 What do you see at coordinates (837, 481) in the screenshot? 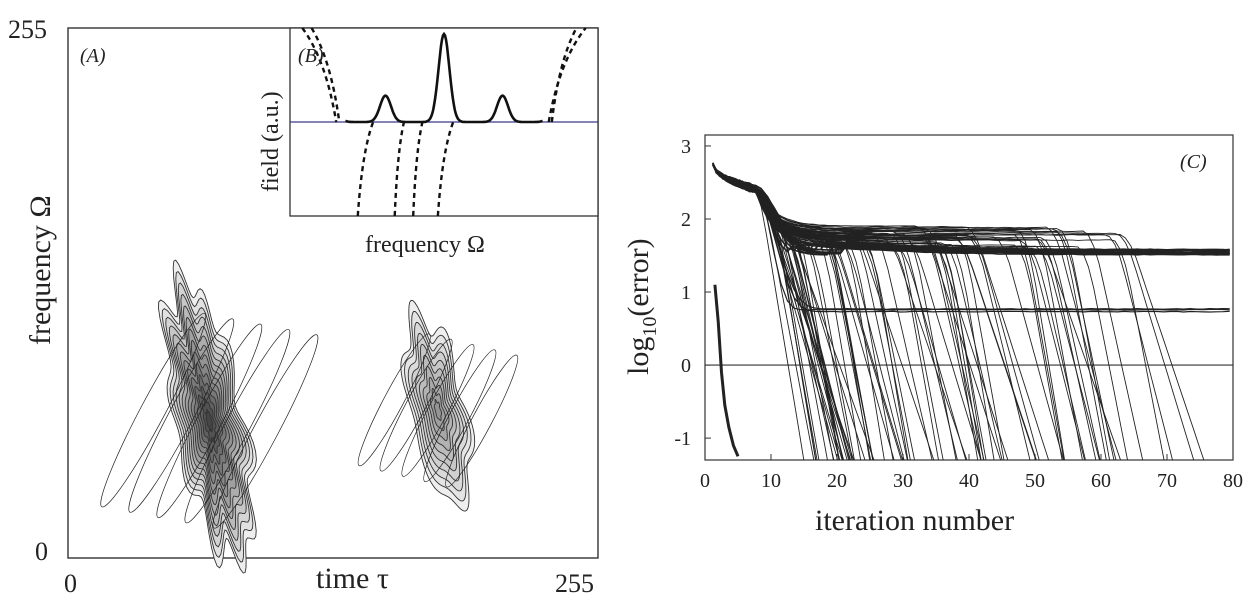
I see `x-tick-label: 20` at bounding box center [837, 481].